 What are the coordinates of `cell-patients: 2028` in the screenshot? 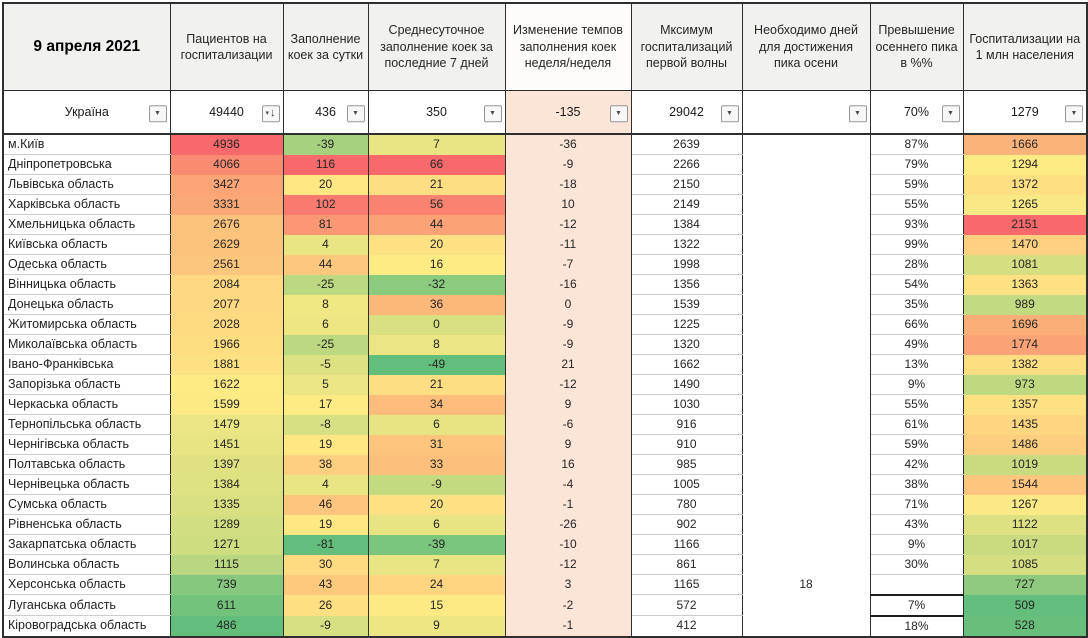 It's located at (226, 324).